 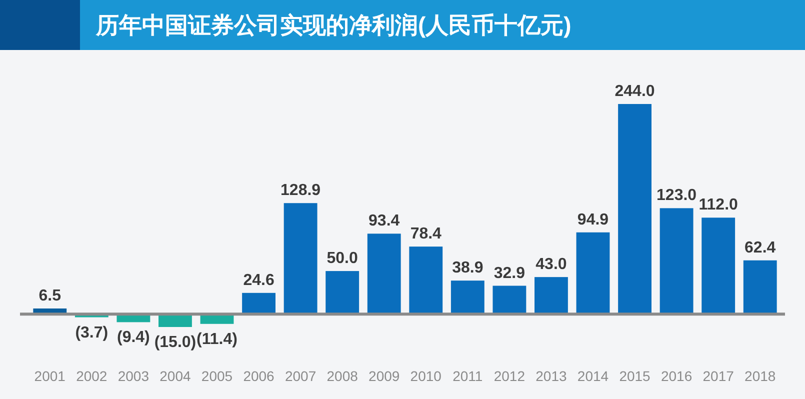 I want to click on x-tick-label: 2012, so click(x=510, y=376).